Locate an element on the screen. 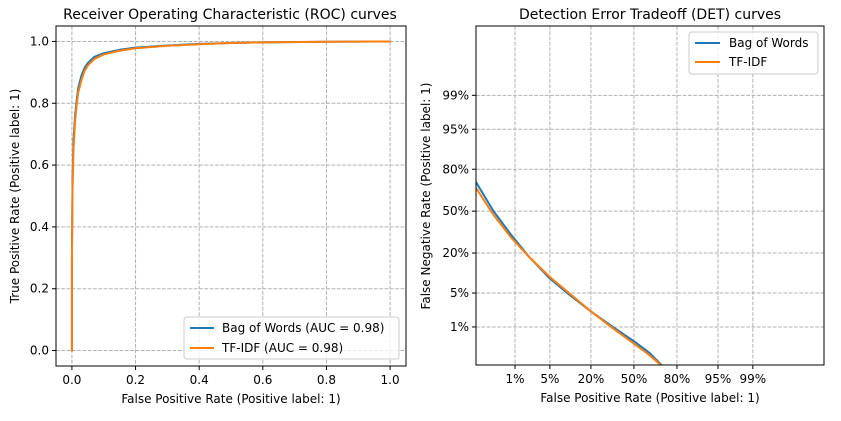 The image size is (841, 421). det-x-tick-label: 99% is located at coordinates (752, 379).